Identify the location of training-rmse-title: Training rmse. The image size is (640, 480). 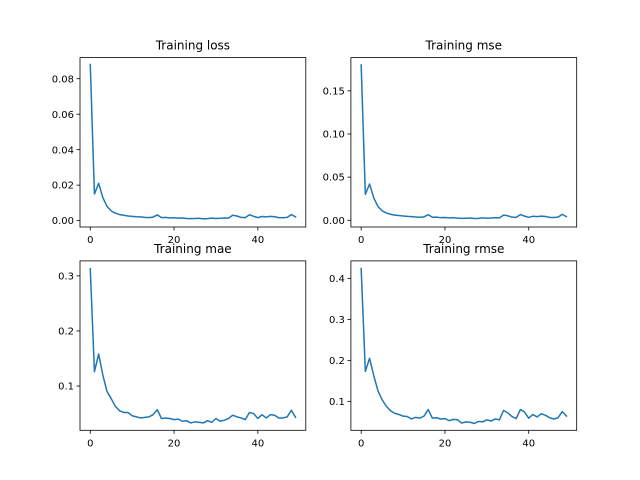
(463, 249).